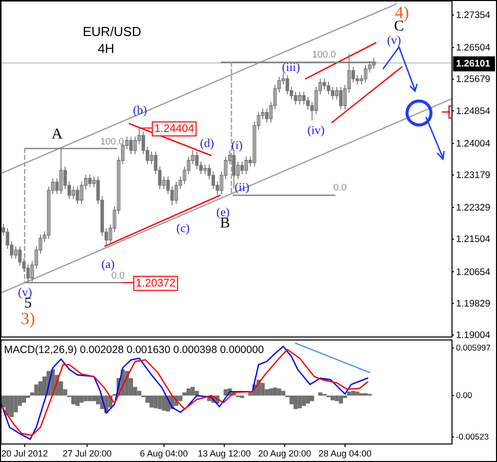 The width and height of the screenshot is (497, 462). What do you see at coordinates (473, 240) in the screenshot?
I see `y-tick-label: 1.21504` at bounding box center [473, 240].